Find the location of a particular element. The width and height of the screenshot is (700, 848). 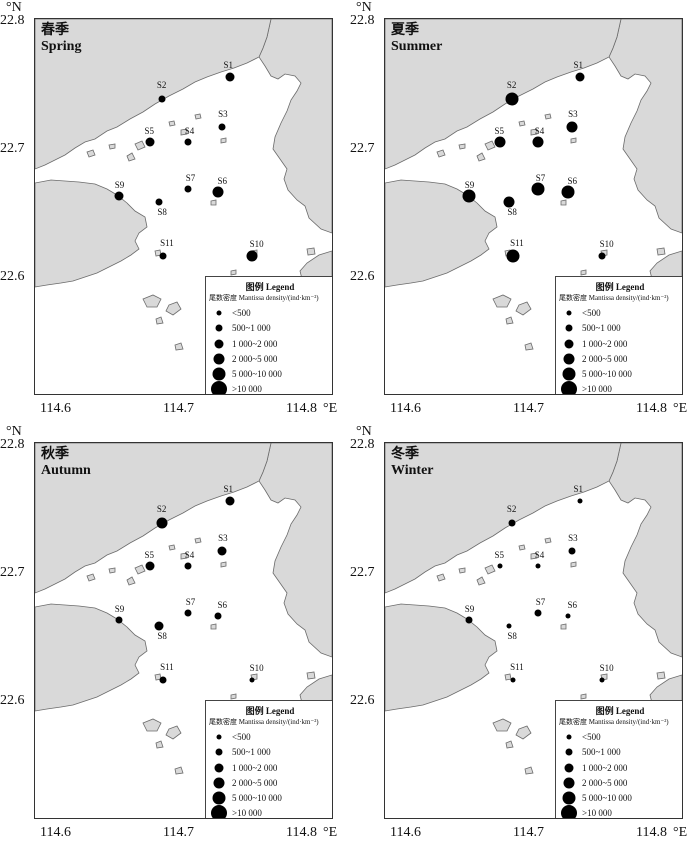

station-marker-s9 is located at coordinates (119, 196).